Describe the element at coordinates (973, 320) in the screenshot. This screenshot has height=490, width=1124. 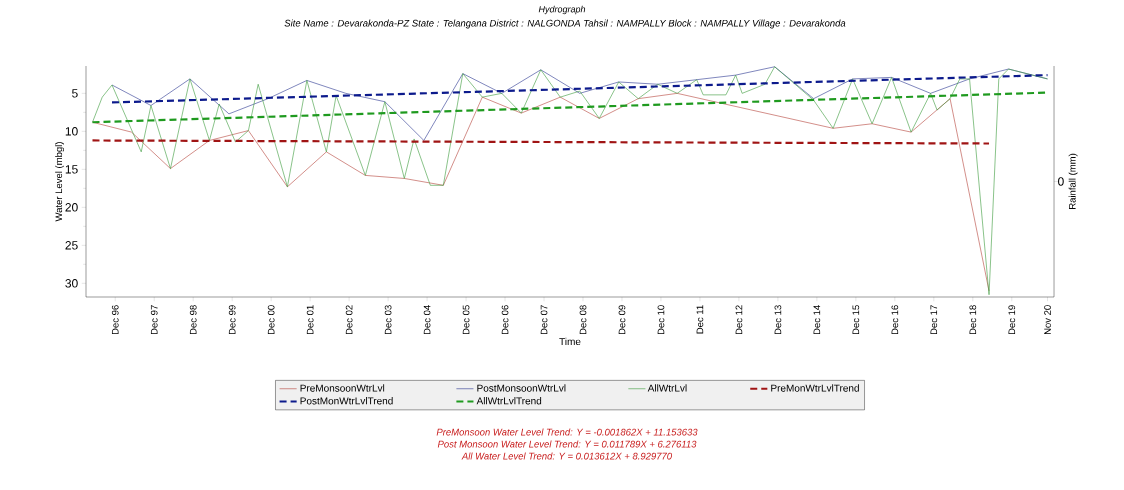
I see `x-tick-label: Dec 18` at that location.